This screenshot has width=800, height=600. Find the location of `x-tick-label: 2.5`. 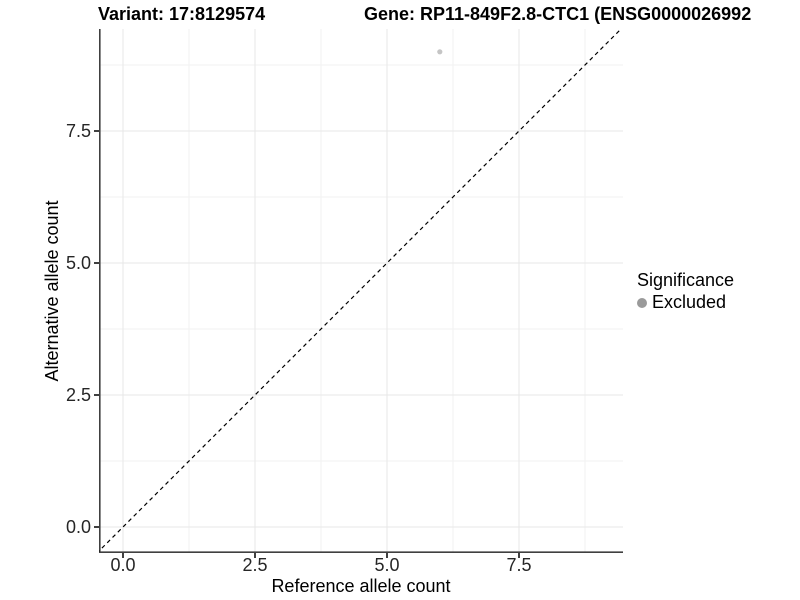

x-tick-label: 2.5 is located at coordinates (255, 565).